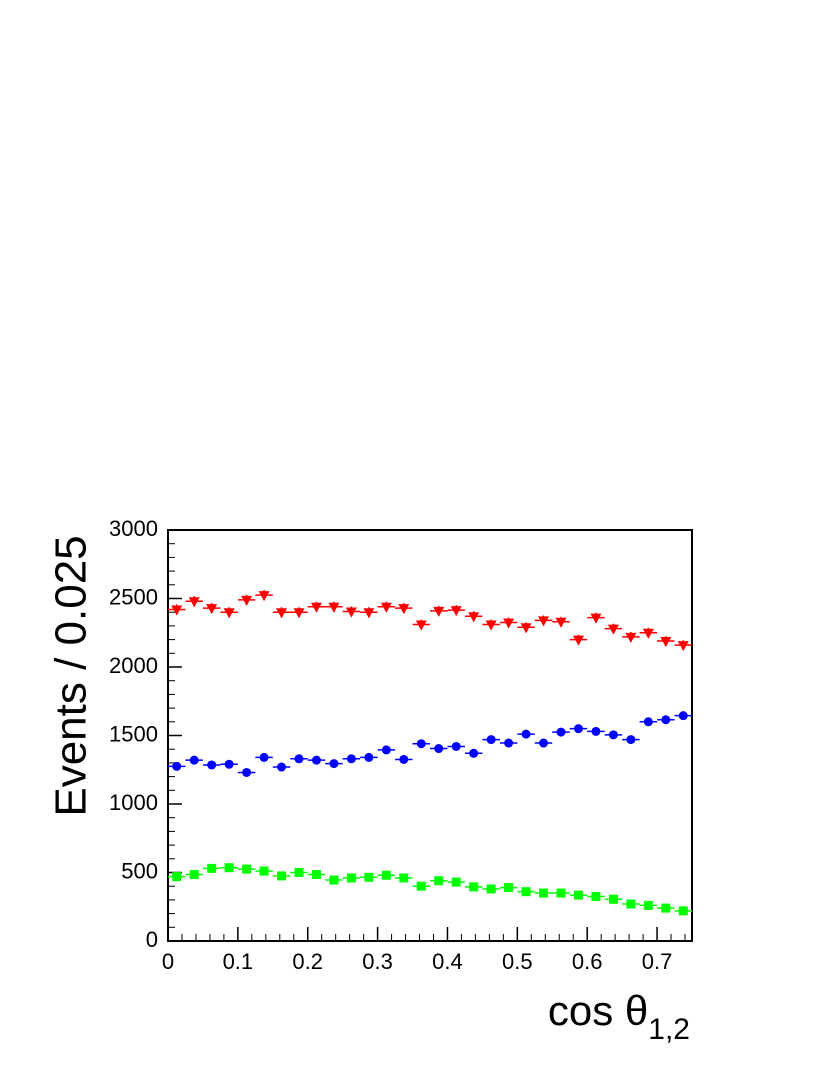 The height and width of the screenshot is (1075, 830). What do you see at coordinates (133, 665) in the screenshot?
I see `y-tick-label: 2000` at bounding box center [133, 665].